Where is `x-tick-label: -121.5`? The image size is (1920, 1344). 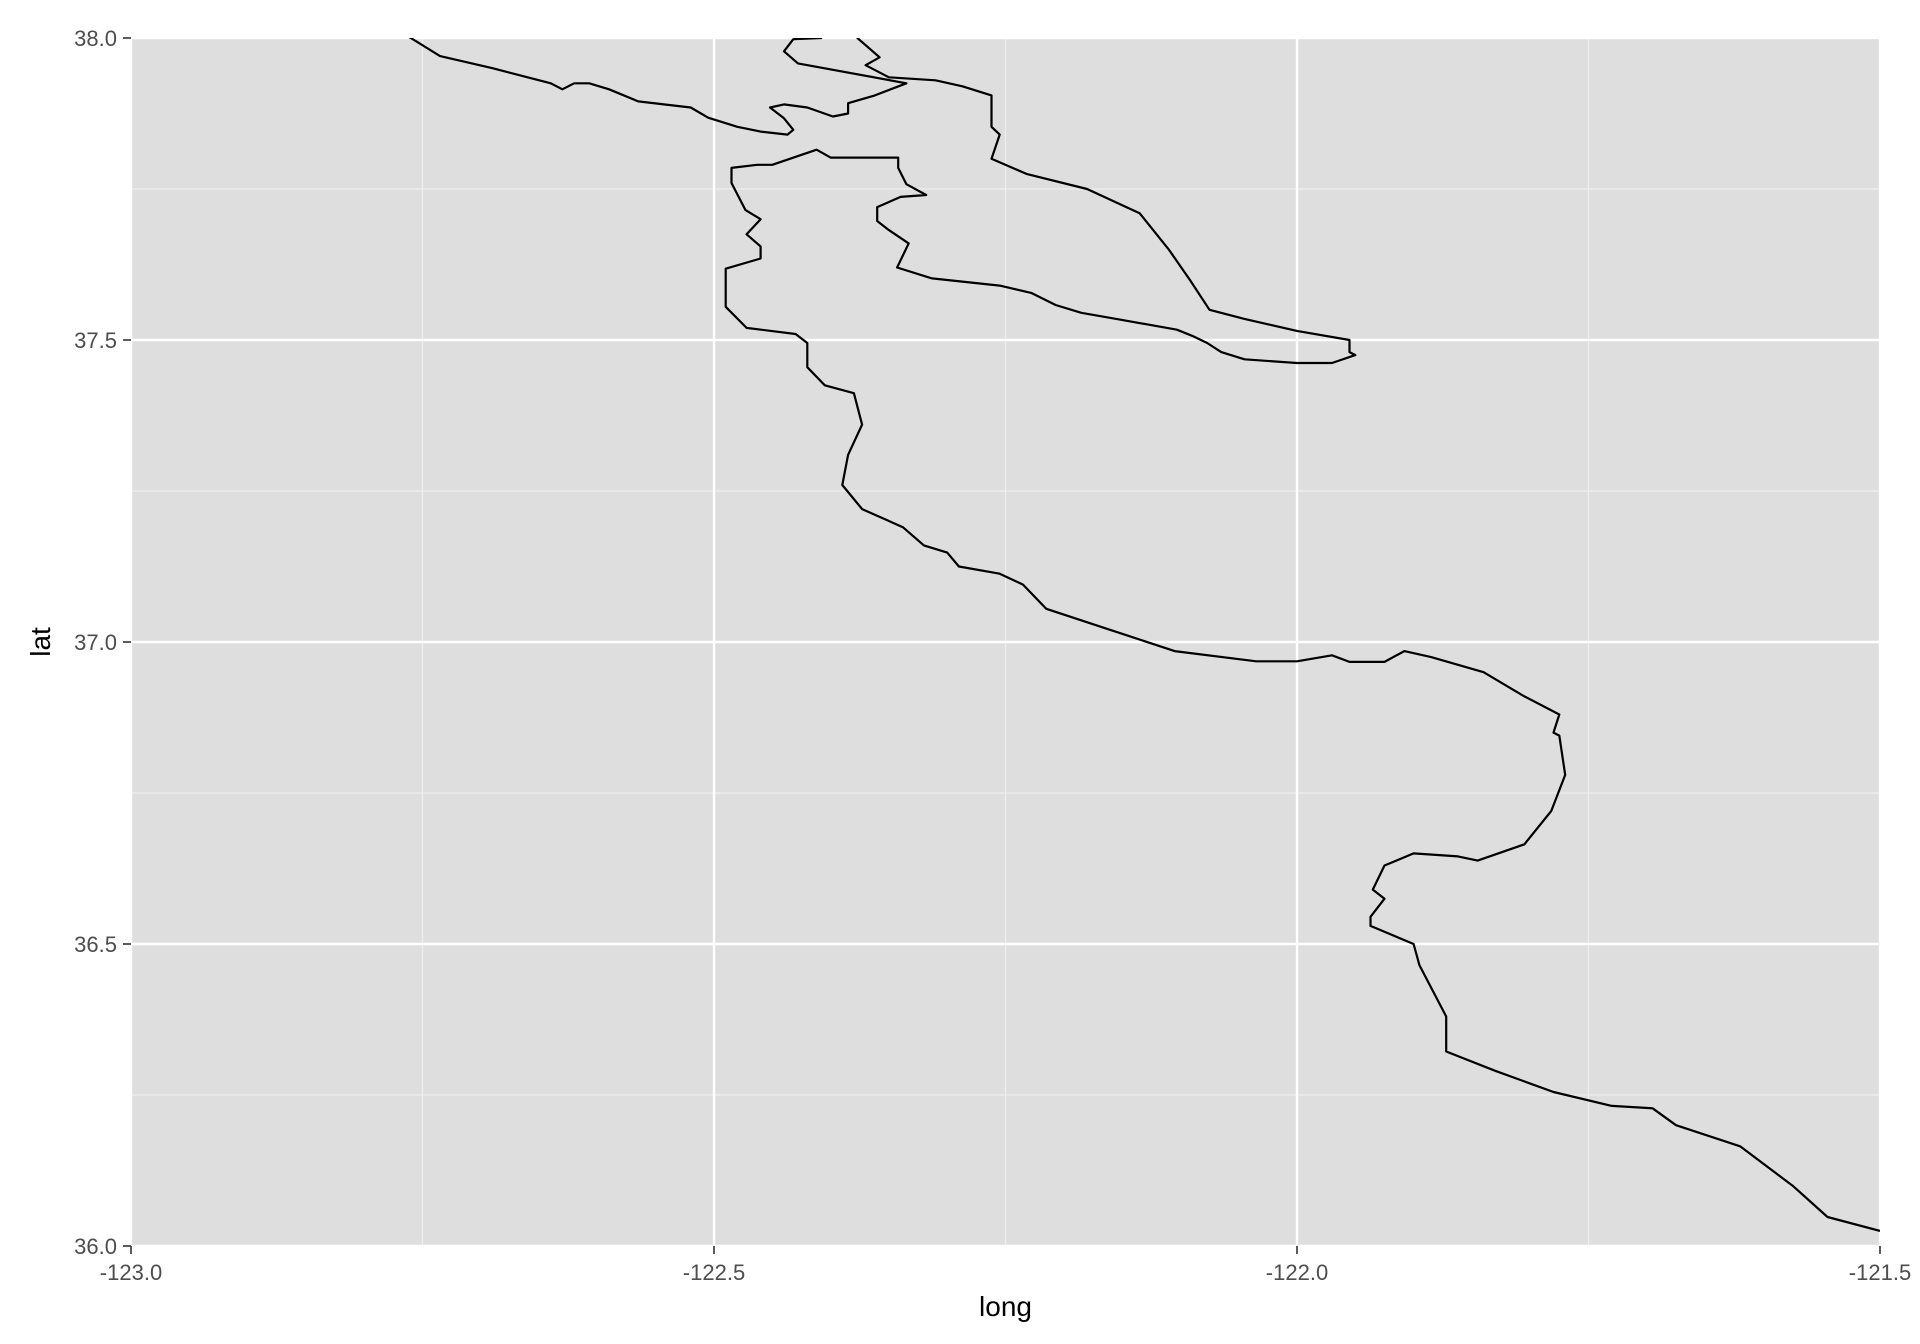
x-tick-label: -121.5 is located at coordinates (1880, 1272).